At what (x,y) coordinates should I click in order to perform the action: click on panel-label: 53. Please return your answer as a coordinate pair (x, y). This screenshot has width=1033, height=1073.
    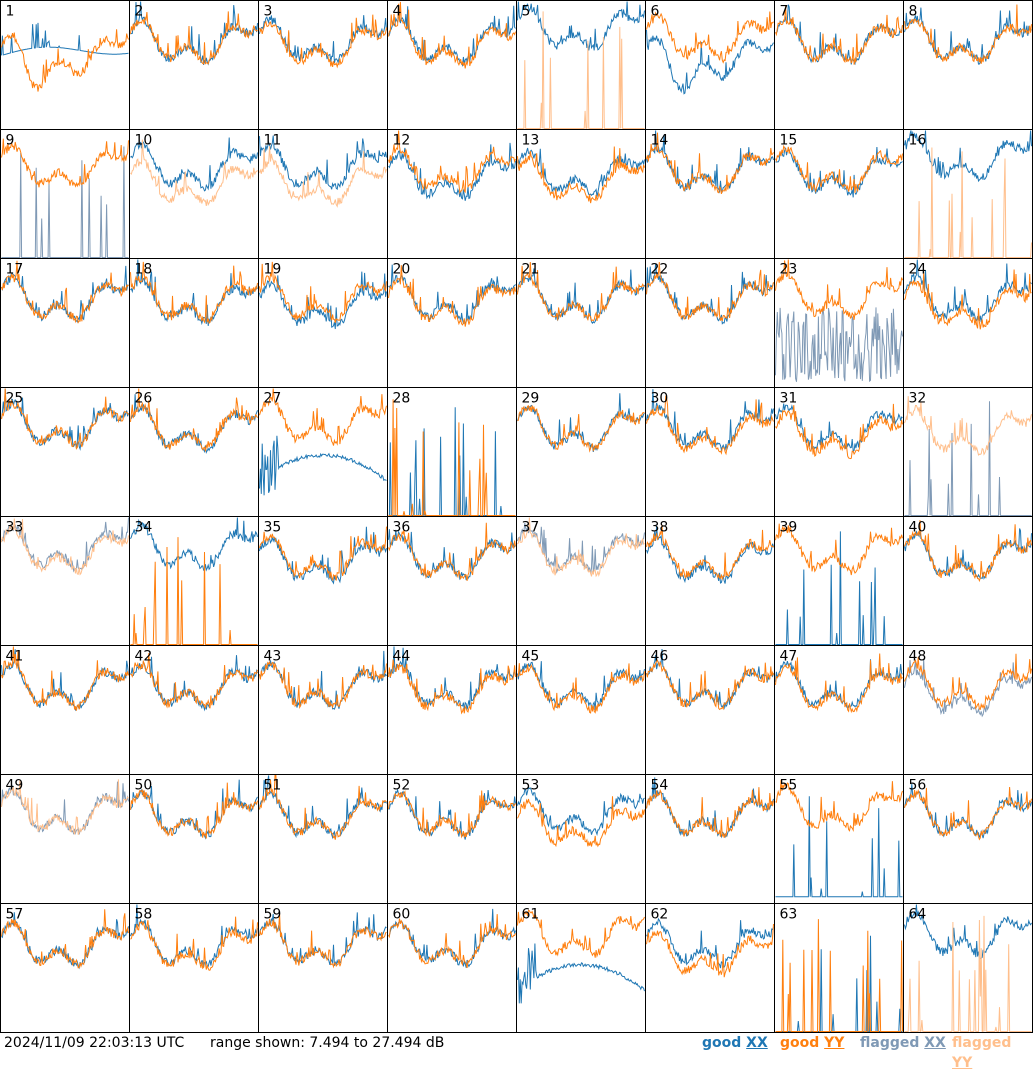
    Looking at the image, I should click on (531, 786).